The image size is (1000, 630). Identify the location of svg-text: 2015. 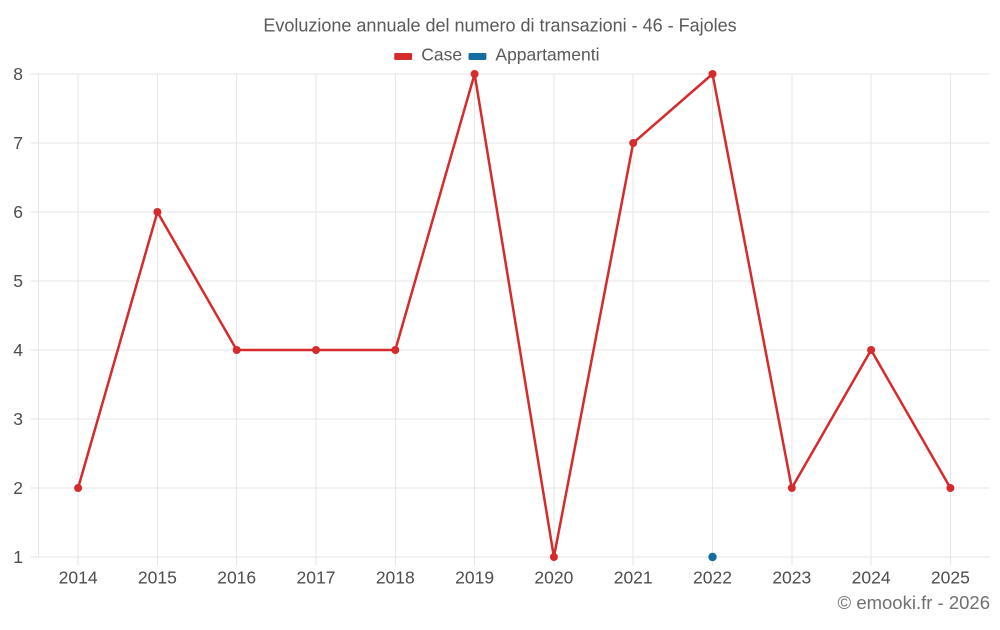
(157, 578).